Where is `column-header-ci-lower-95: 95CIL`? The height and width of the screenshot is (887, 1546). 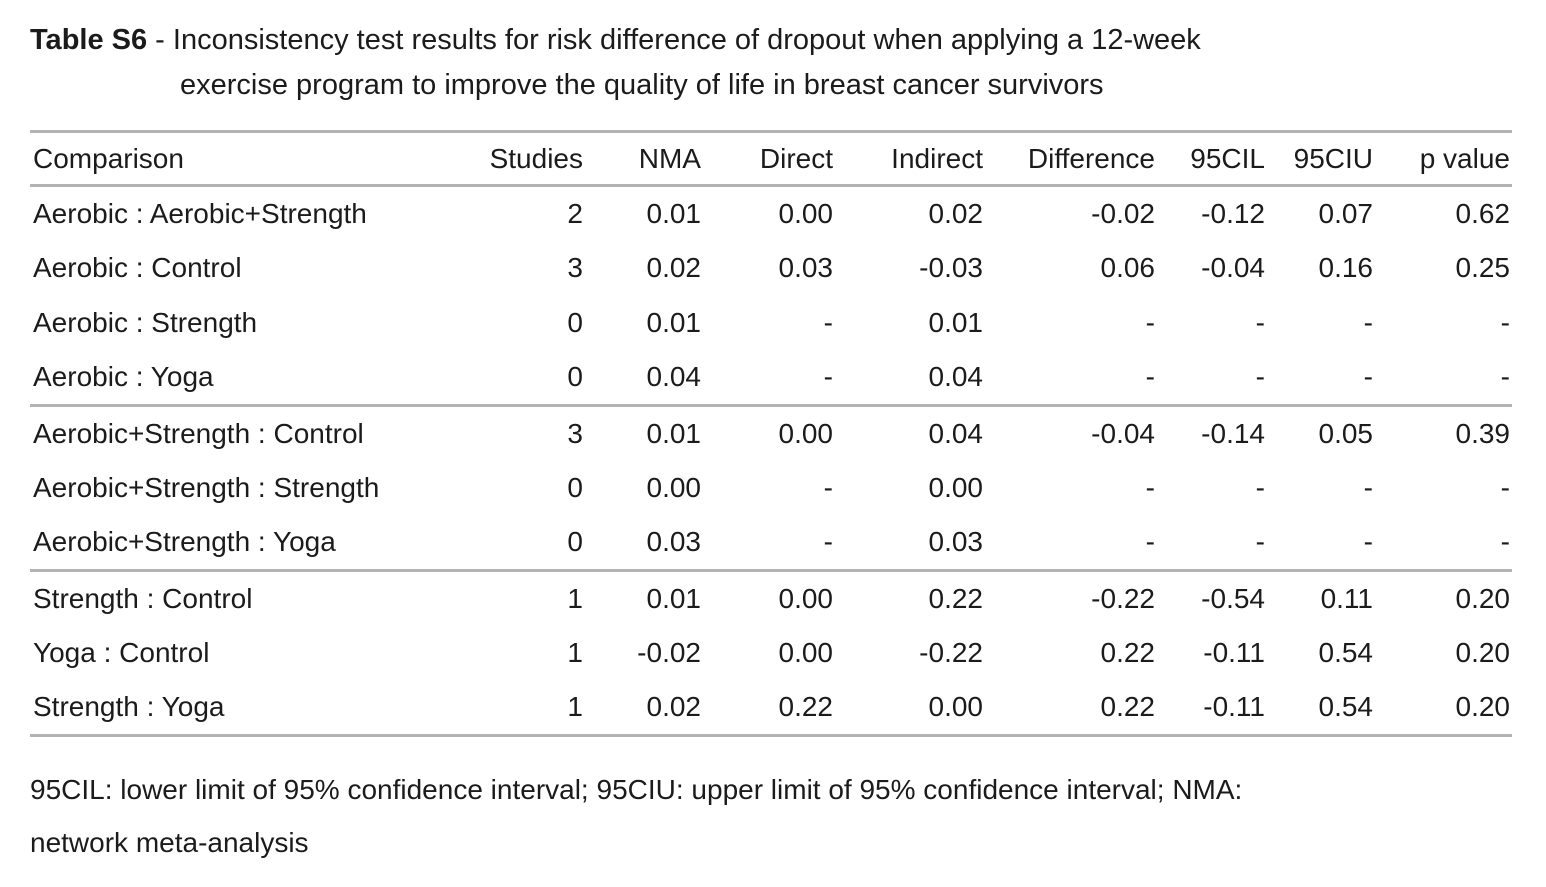
column-header-ci-lower-95: 95CIL is located at coordinates (1212, 159).